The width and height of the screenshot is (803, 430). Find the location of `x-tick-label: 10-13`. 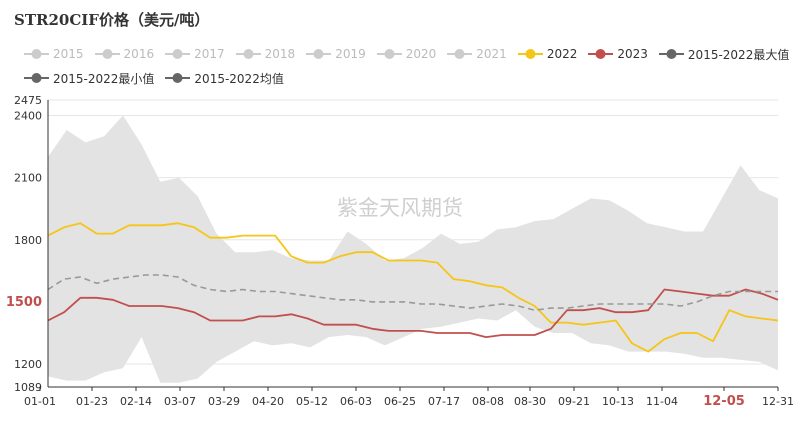

x-tick-label: 10-13 is located at coordinates (618, 401).